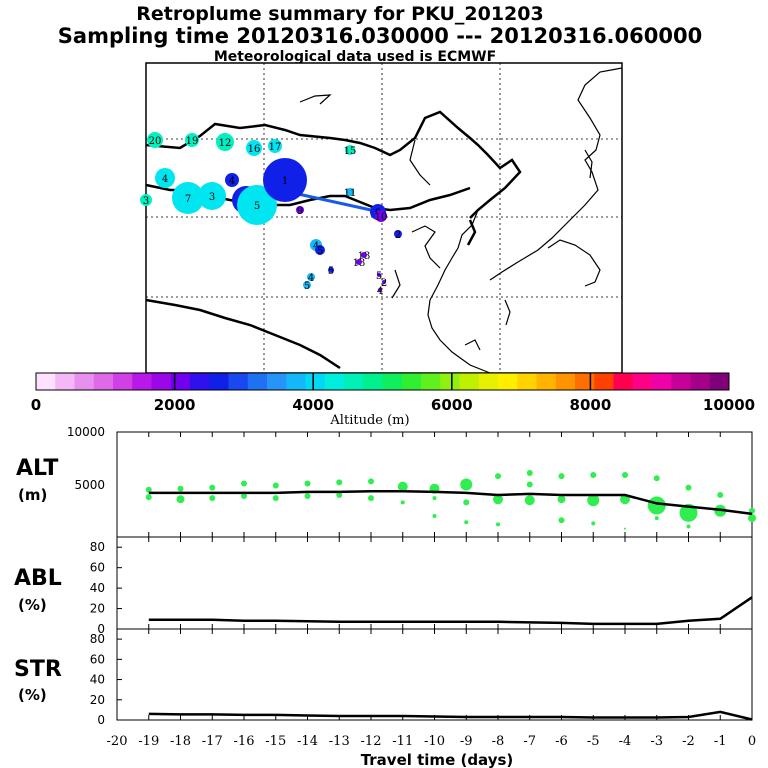 Image resolution: width=768 pixels, height=768 pixels. What do you see at coordinates (38, 578) in the screenshot?
I see `abl-panel-label: ABL` at bounding box center [38, 578].